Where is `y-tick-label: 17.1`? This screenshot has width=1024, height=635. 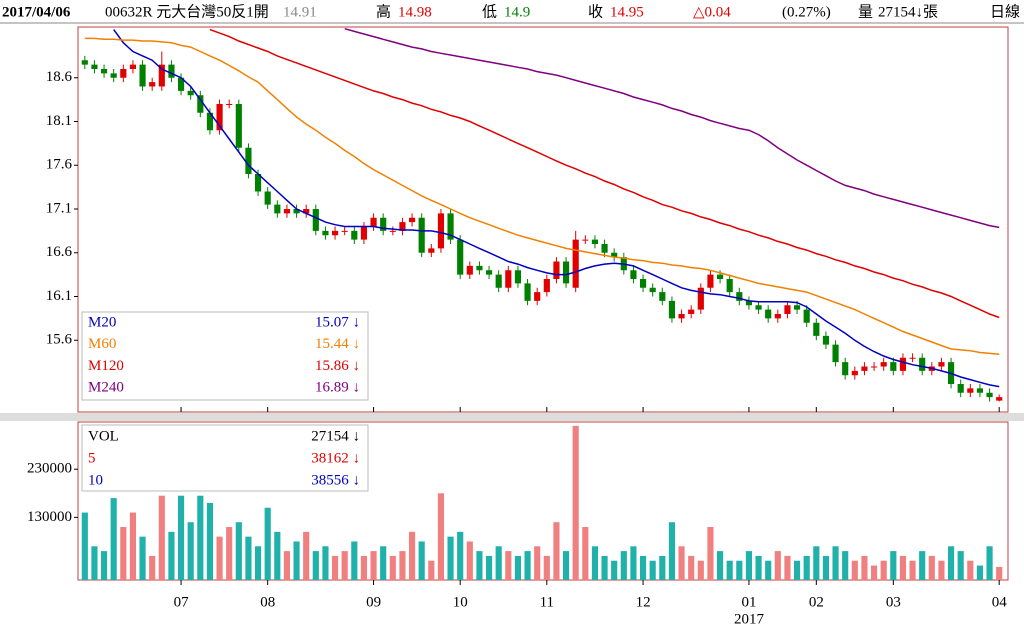
y-tick-label: 17.1 is located at coordinates (59, 208).